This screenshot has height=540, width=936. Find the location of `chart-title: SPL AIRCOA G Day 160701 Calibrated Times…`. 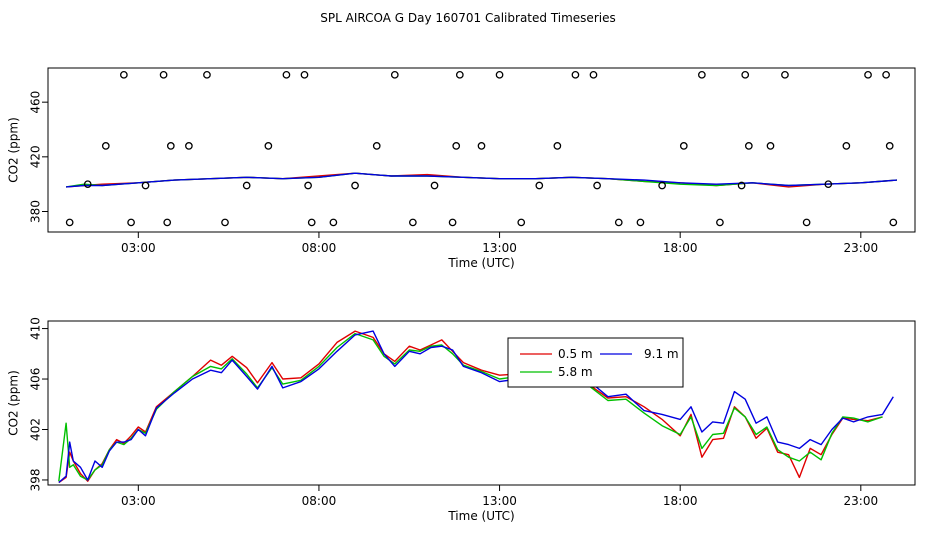

chart-title: SPL AIRCOA G Day 160701 Calibrated Times… is located at coordinates (467, 18).